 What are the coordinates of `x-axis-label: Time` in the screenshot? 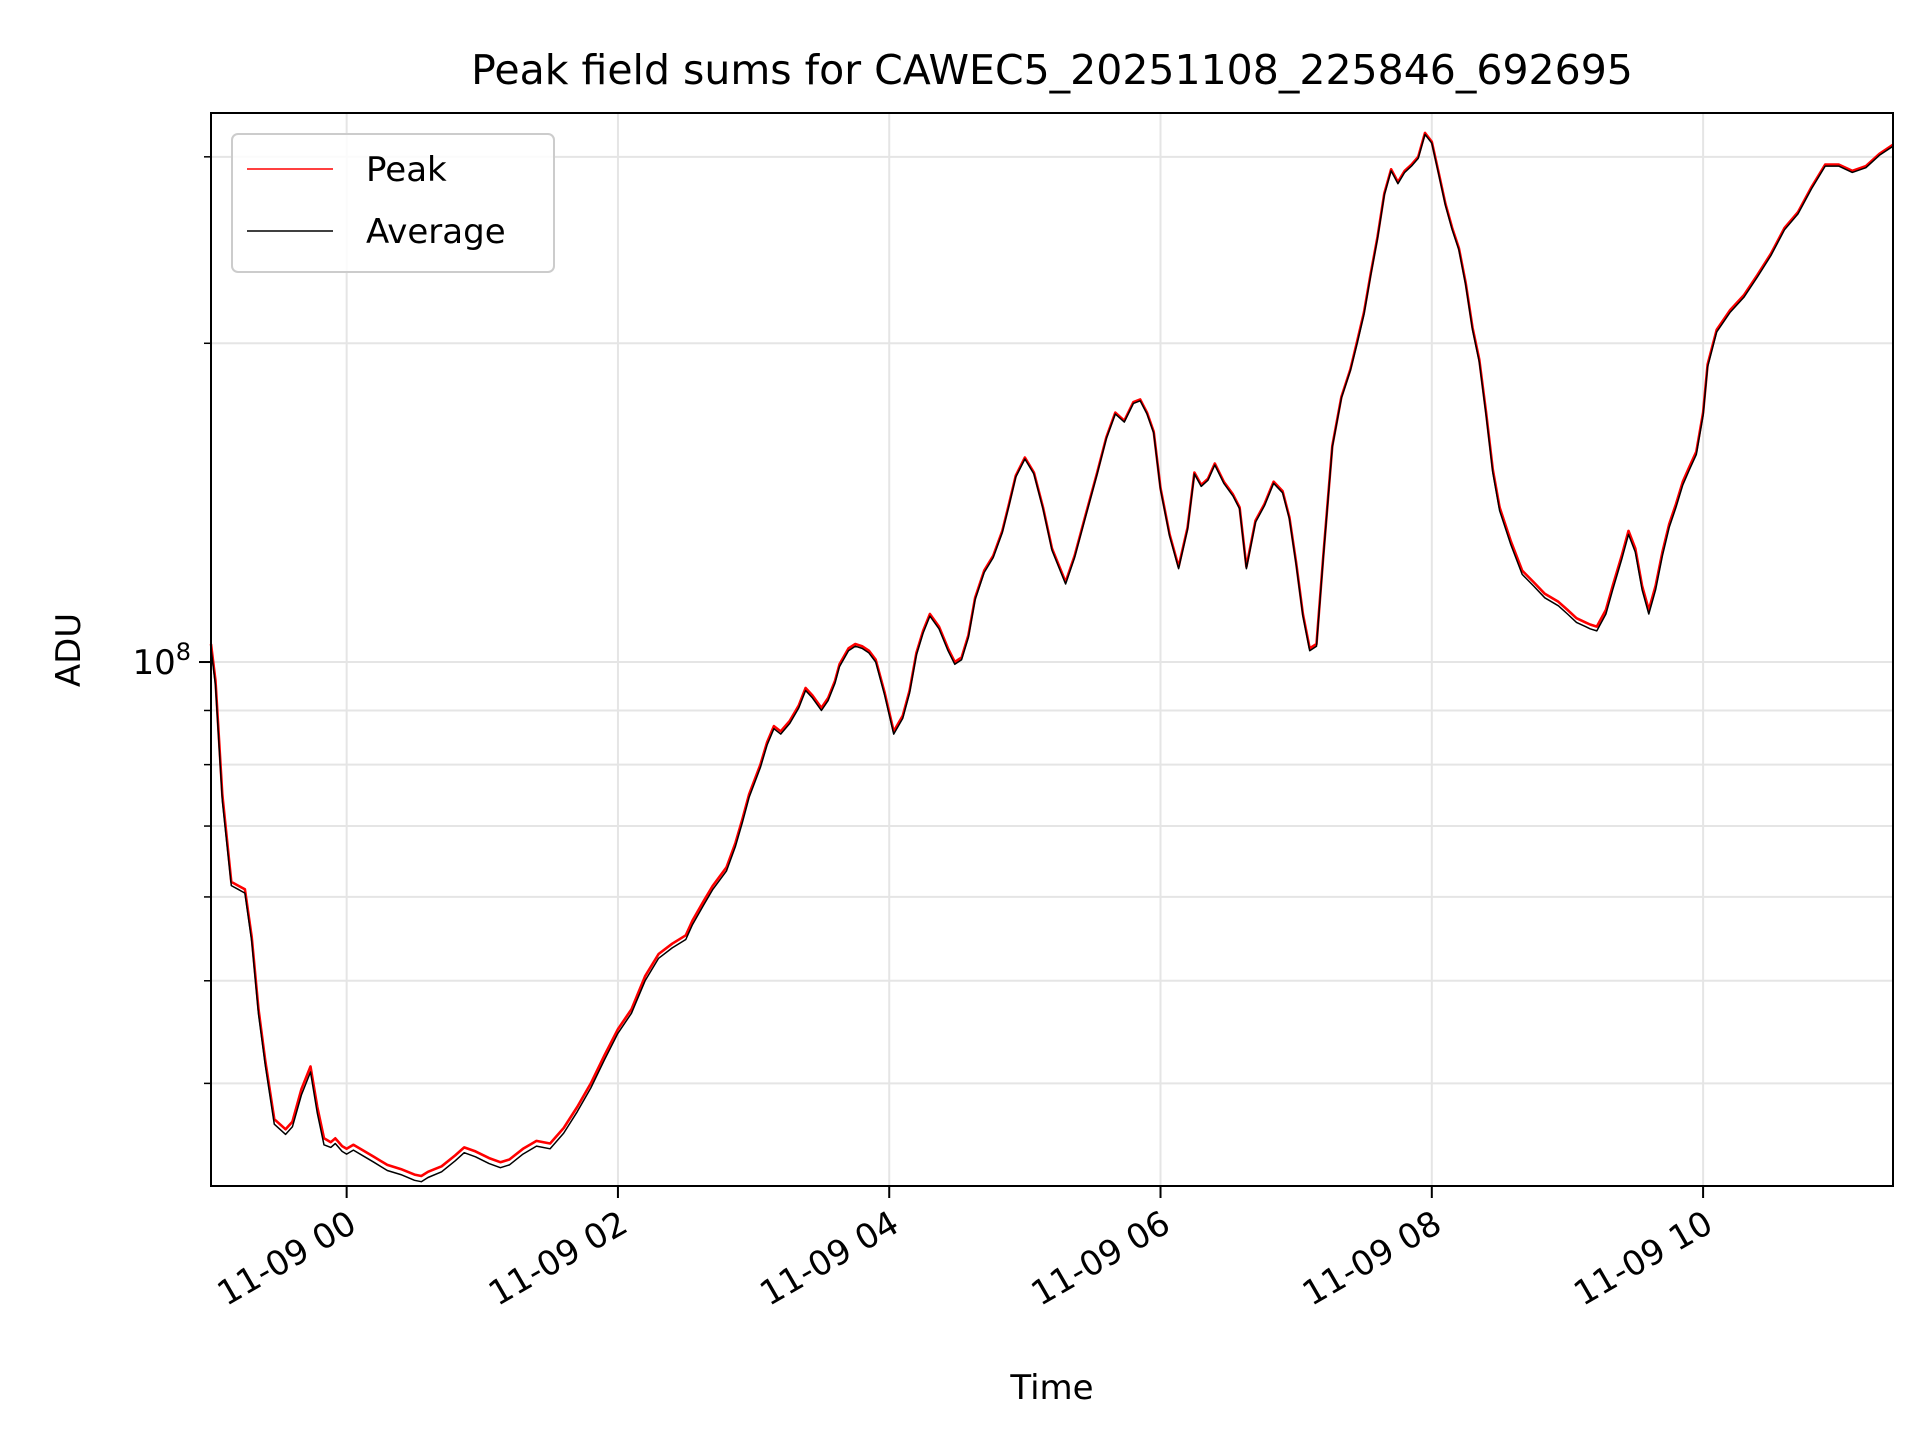 It's located at (1051, 1388).